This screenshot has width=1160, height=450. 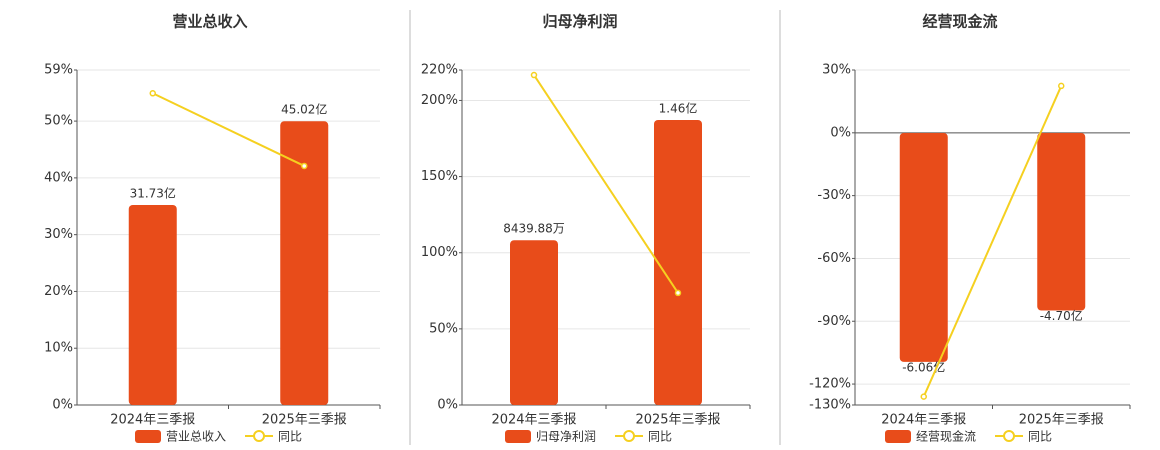 I want to click on y-tick-label: 59%, so click(x=58, y=70).